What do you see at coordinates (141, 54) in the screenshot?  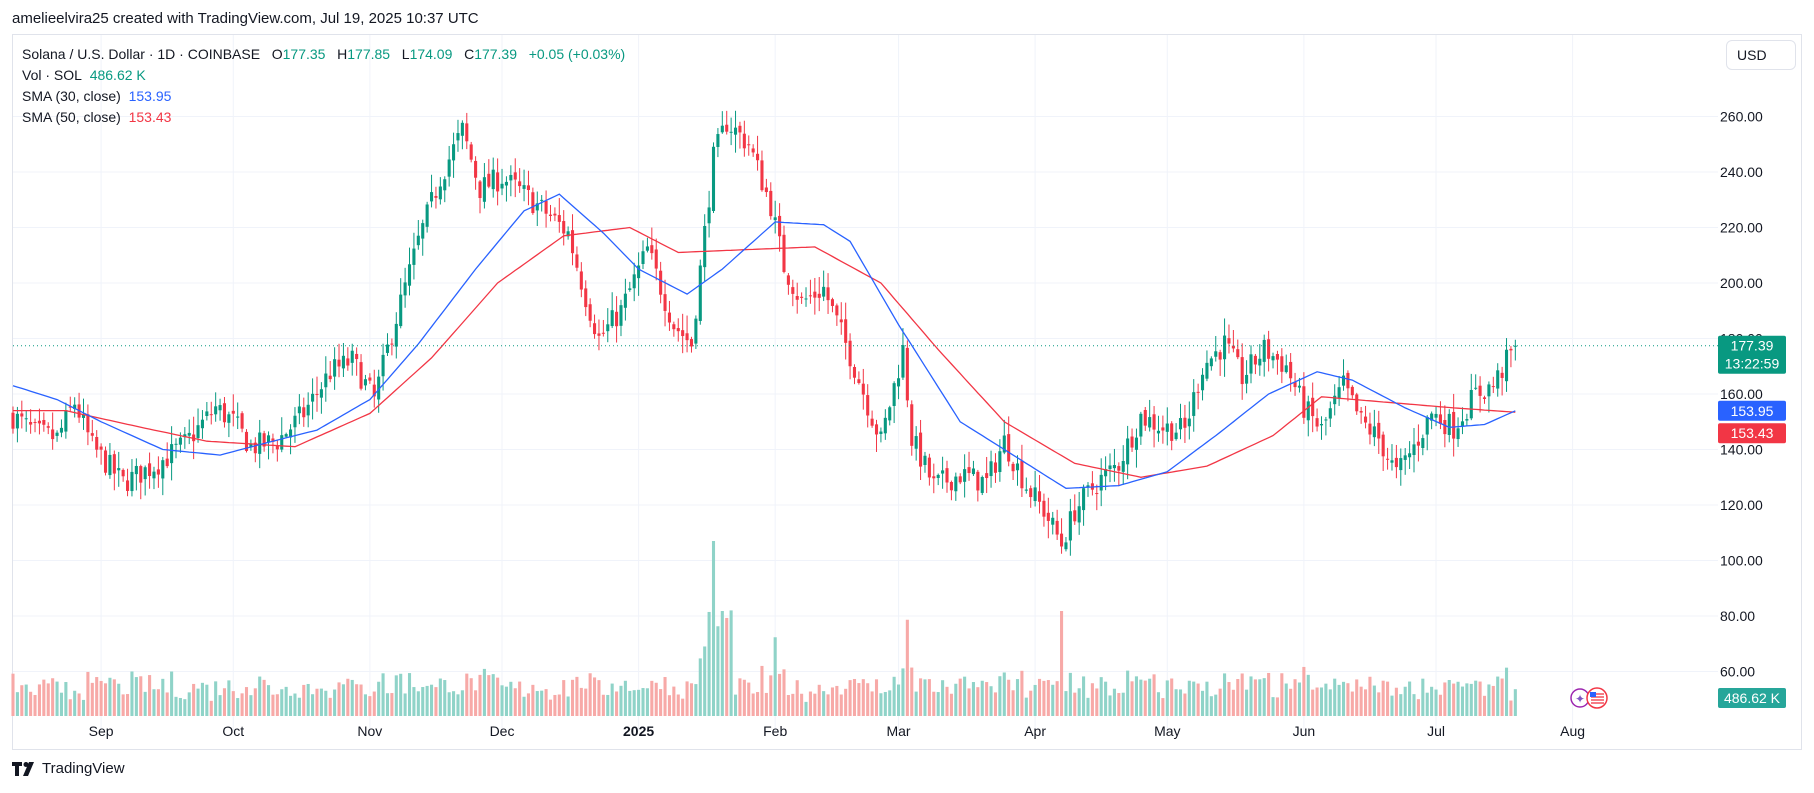 I see `legend-symbol: Solana / U.S. Dollar · 1D · COINBASE` at bounding box center [141, 54].